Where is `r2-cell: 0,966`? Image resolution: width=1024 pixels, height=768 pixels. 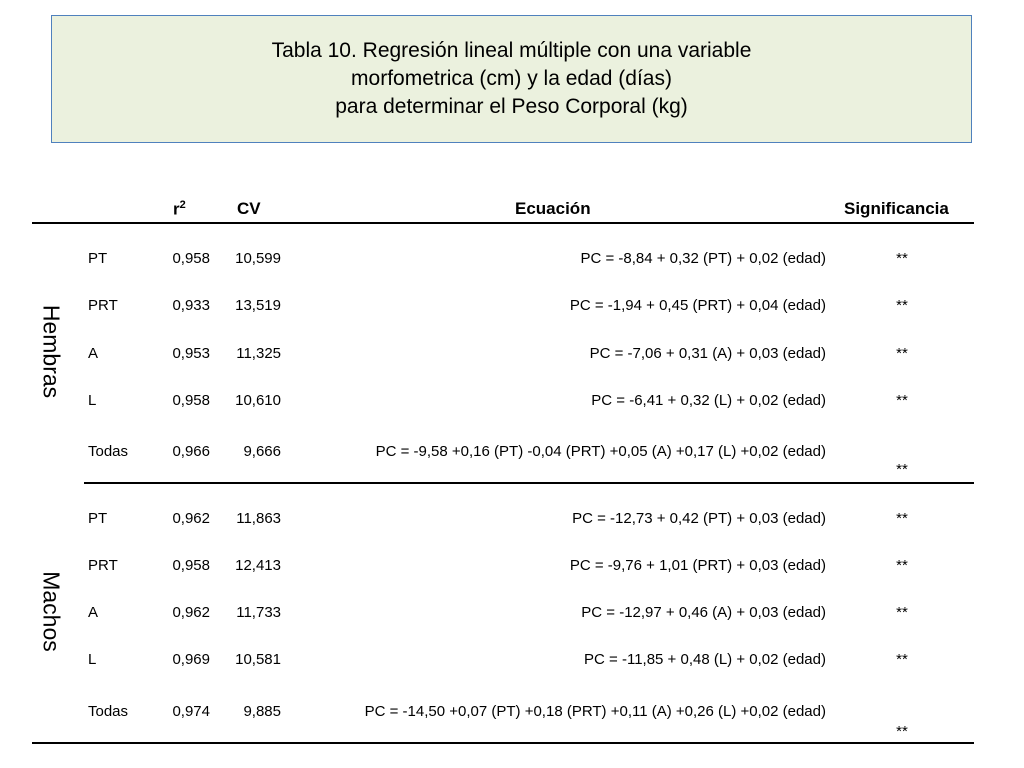 r2-cell: 0,966 is located at coordinates (191, 451).